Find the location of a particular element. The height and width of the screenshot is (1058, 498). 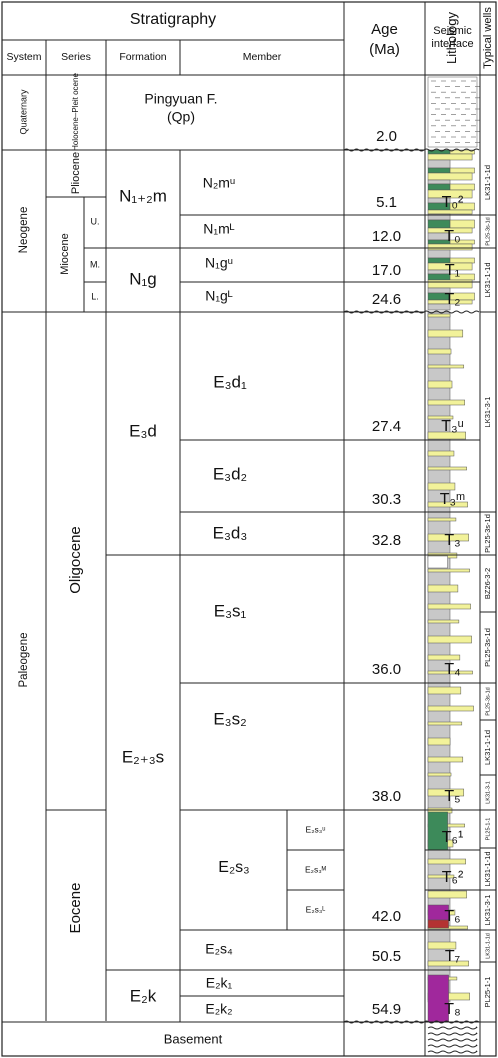

system-label: Quaternary is located at coordinates (23, 112).